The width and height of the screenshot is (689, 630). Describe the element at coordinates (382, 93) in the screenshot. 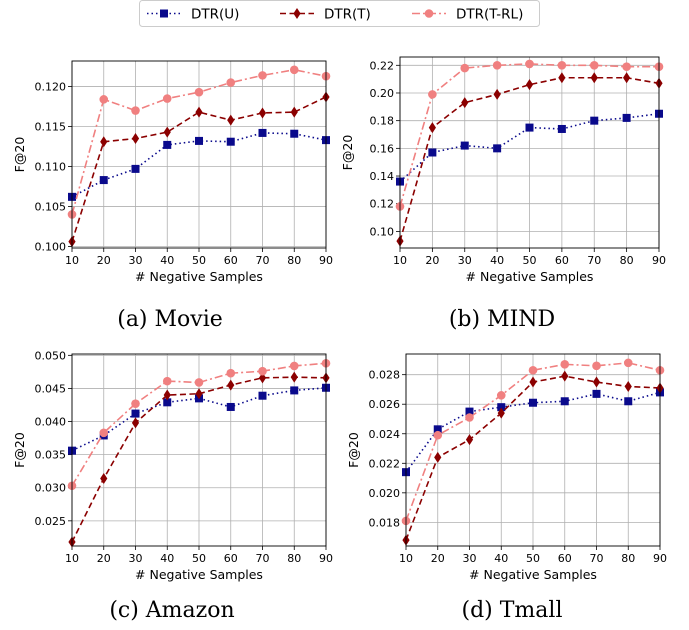

I see `y-tick-label: 0.20` at that location.